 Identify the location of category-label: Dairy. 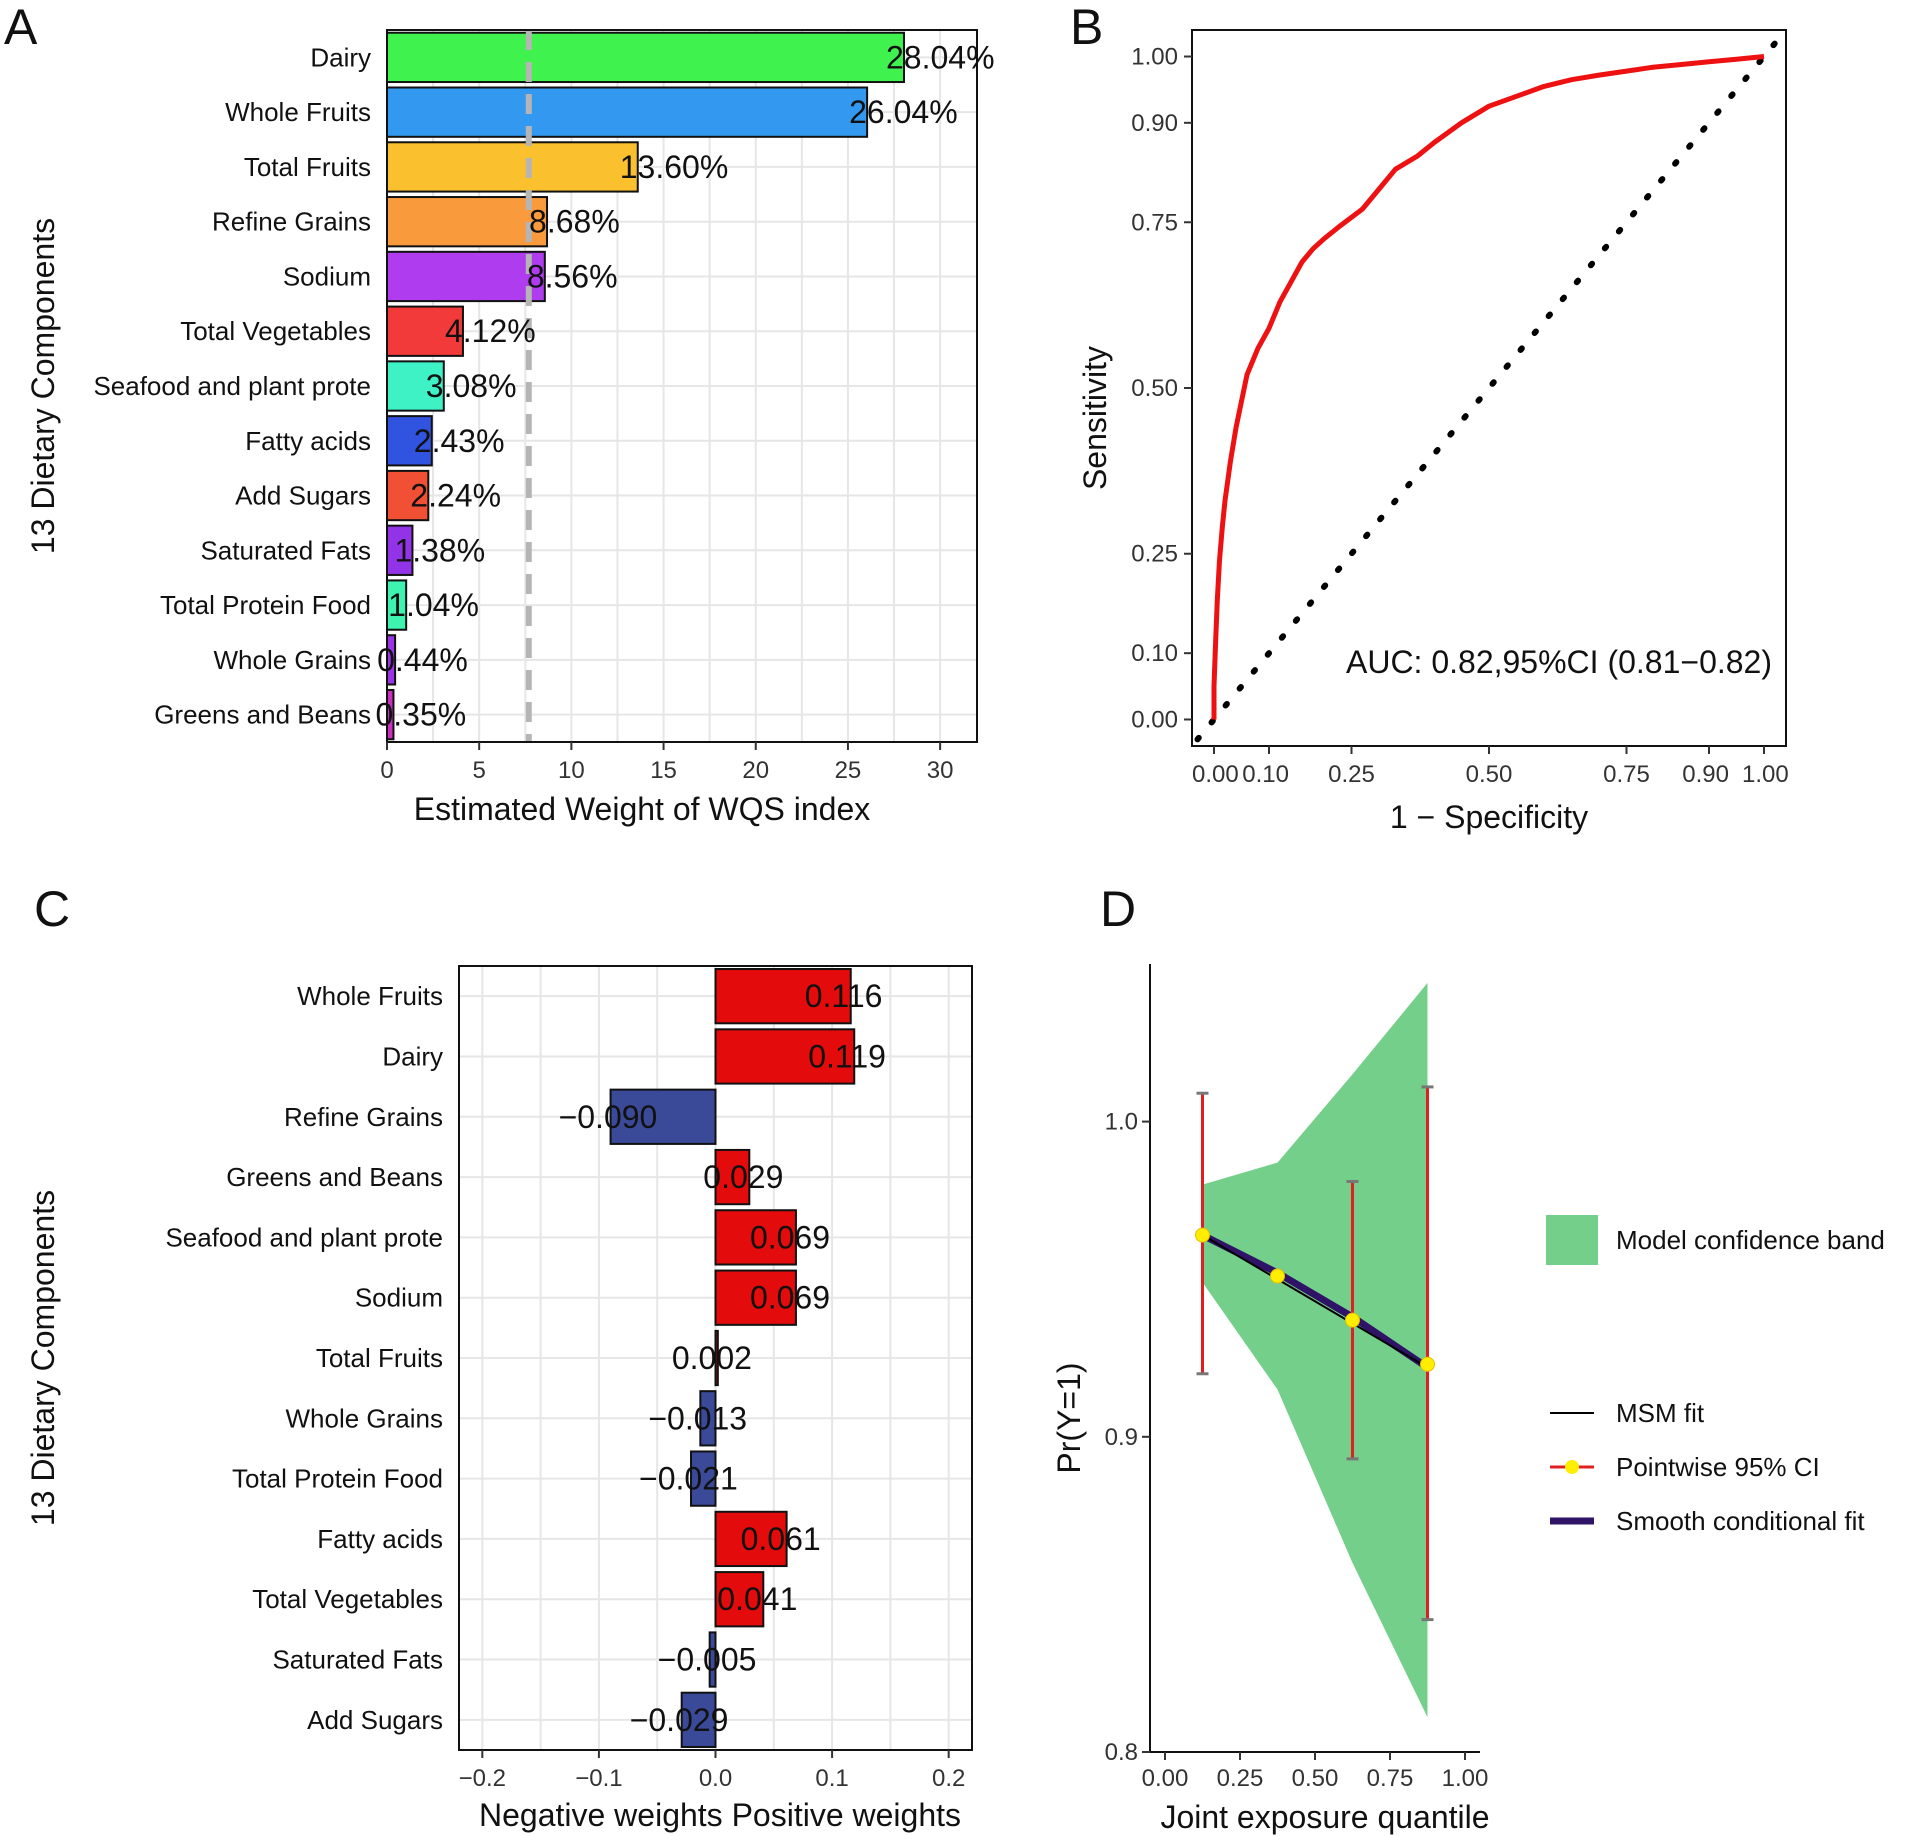
(412, 1056).